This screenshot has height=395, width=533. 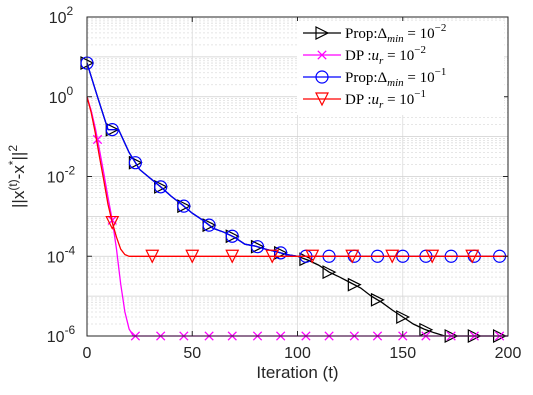 What do you see at coordinates (385, 55) in the screenshot?
I see `legend-label: DP :ur = 10−2` at bounding box center [385, 55].